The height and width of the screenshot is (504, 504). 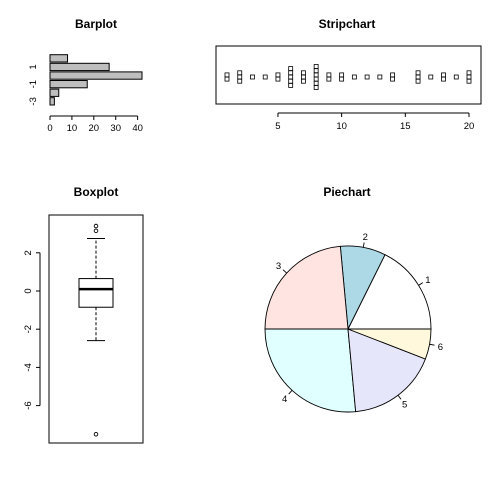 What do you see at coordinates (33, 66) in the screenshot?
I see `barplot-y-tick-label: 1` at bounding box center [33, 66].